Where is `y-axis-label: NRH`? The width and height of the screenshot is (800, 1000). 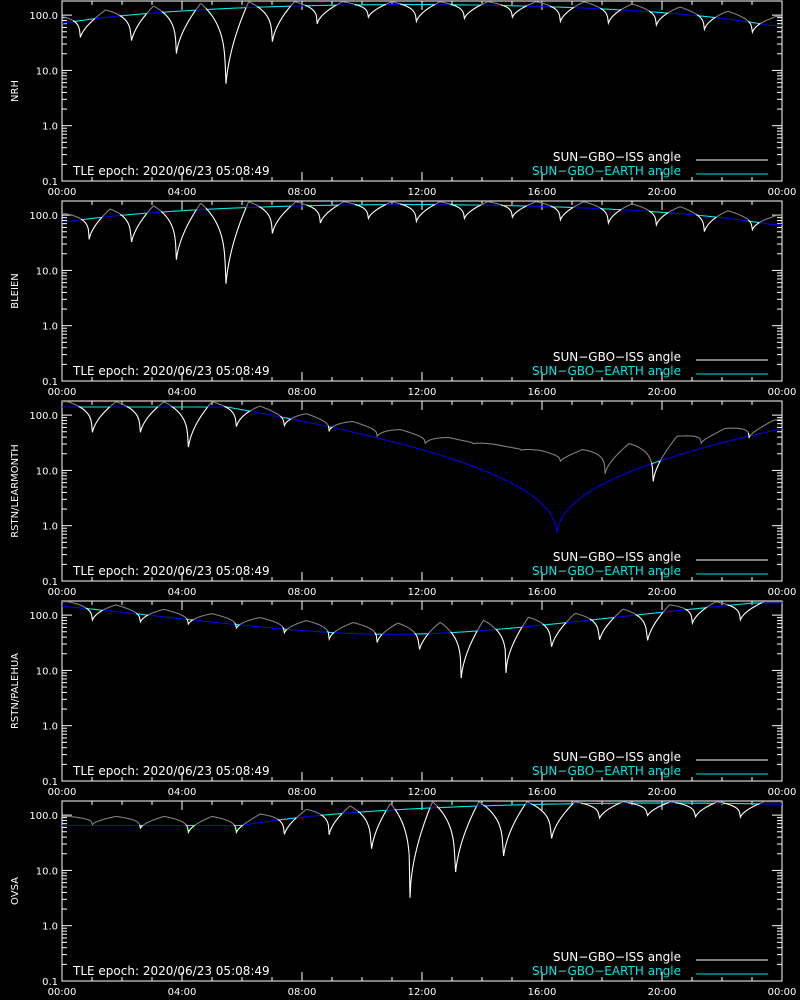
y-axis-label: NRH is located at coordinates (15, 91).